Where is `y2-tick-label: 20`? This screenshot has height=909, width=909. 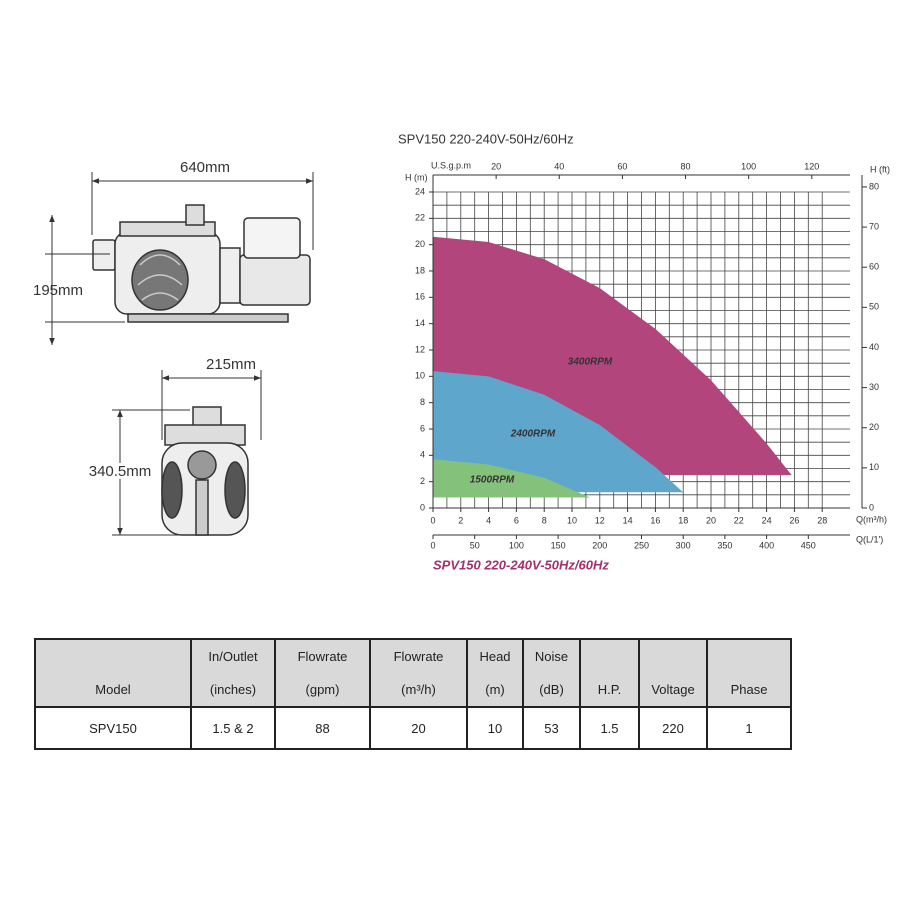
y2-tick-label: 20 is located at coordinates (874, 427).